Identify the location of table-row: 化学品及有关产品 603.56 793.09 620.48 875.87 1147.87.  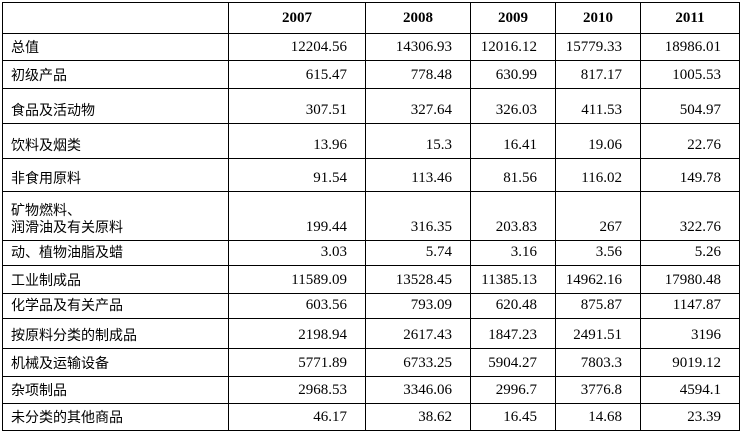
(371, 306).